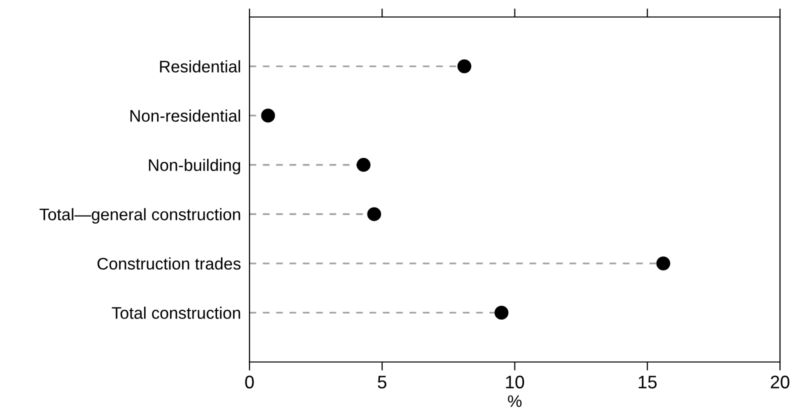  What do you see at coordinates (140, 216) in the screenshot?
I see `y-tick-label: Total—general construction` at bounding box center [140, 216].